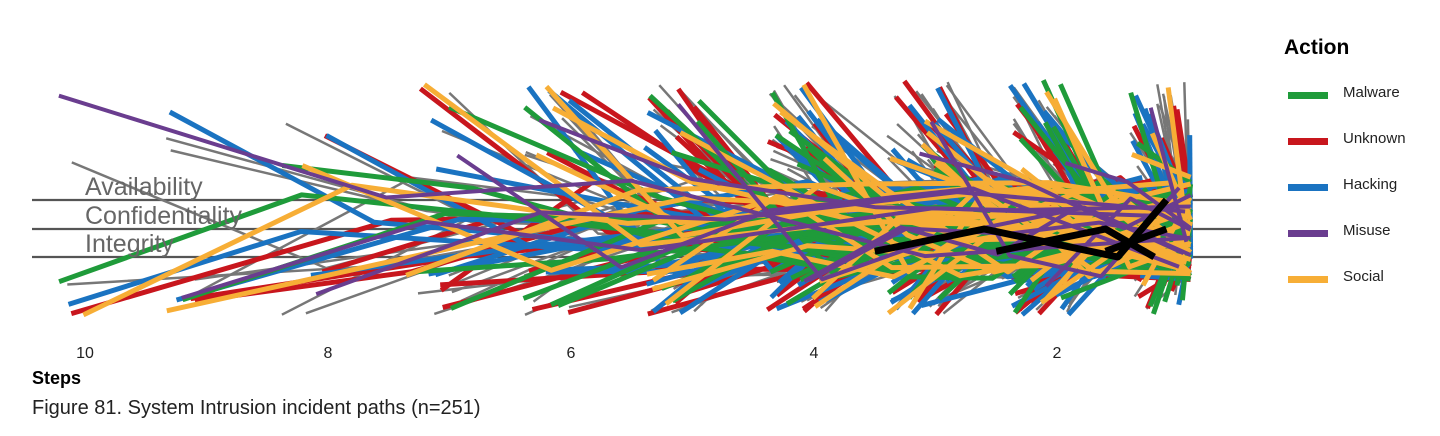 This screenshot has height=436, width=1440. I want to click on x-tick-label: 4, so click(814, 353).